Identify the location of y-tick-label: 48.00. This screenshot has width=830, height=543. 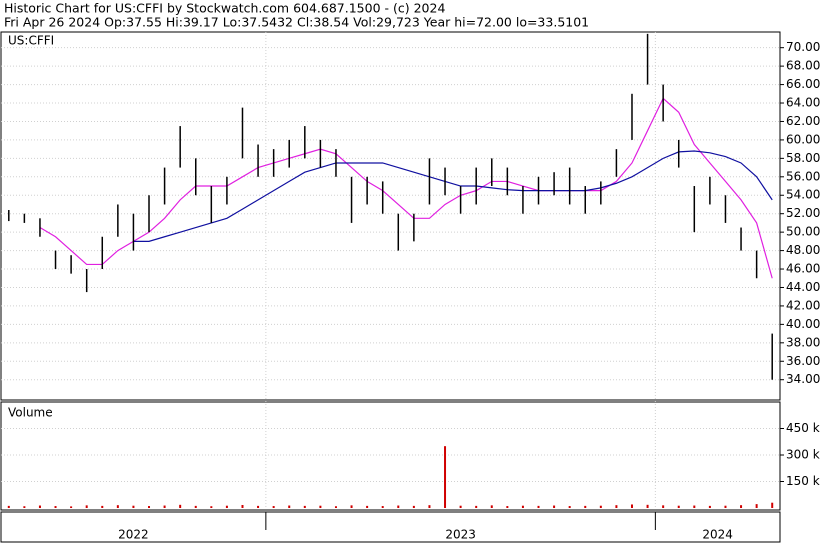
(803, 250).